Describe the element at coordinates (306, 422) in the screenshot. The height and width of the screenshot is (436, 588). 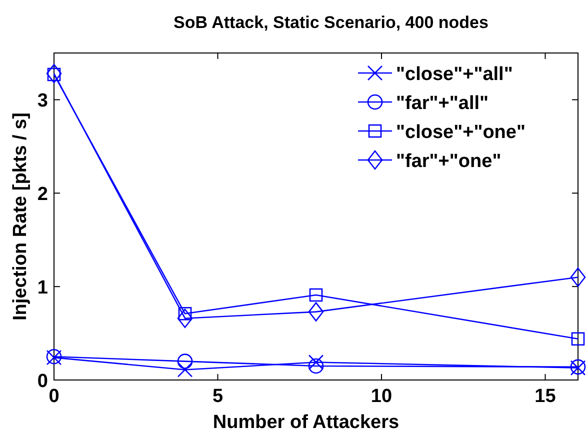
I see `x-axis-title: Number of Attackers` at that location.